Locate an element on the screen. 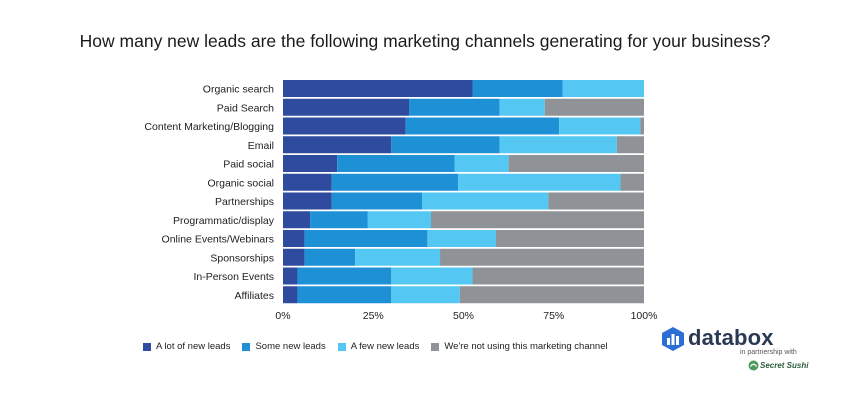 This screenshot has width=850, height=400. category-label: Paid Search is located at coordinates (245, 108).